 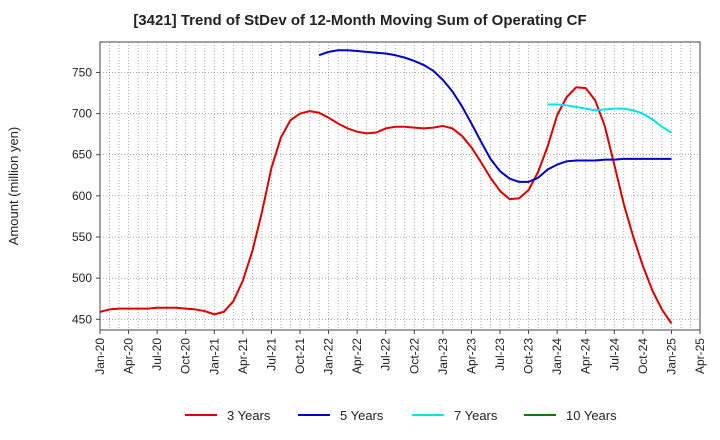 What do you see at coordinates (300, 356) in the screenshot?
I see `x-tick-label: Oct-21` at bounding box center [300, 356].